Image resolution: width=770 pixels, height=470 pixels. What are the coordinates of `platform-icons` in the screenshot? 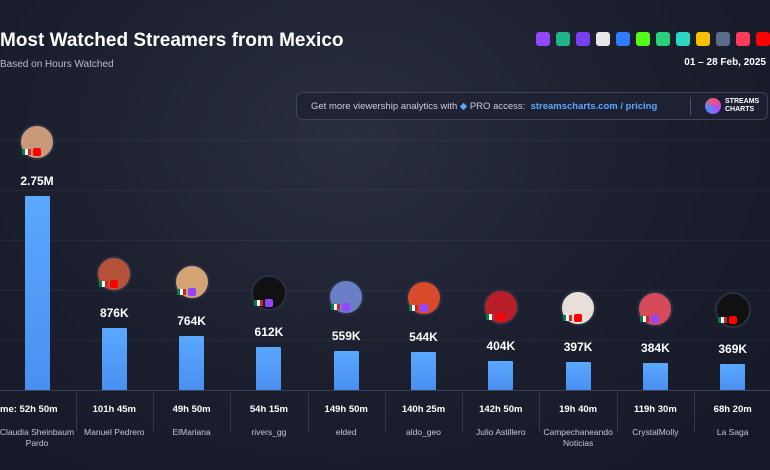 It's located at (653, 39).